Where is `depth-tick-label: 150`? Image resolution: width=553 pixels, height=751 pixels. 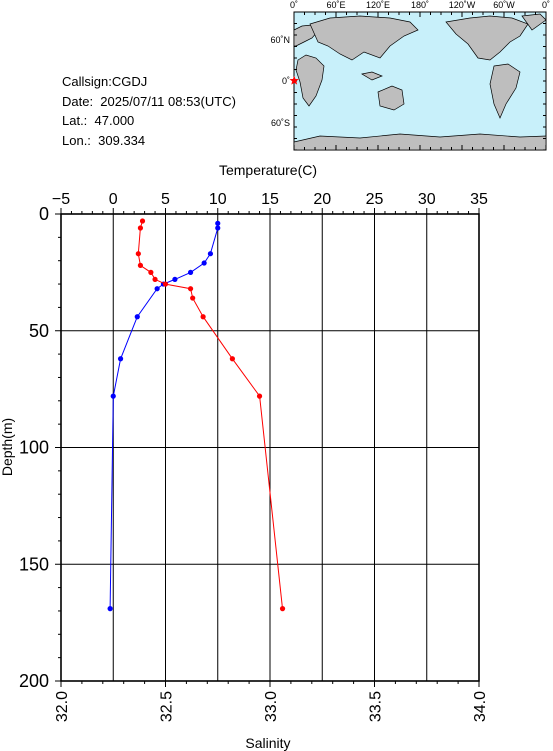
depth-tick-label: 150 is located at coordinates (34, 564).